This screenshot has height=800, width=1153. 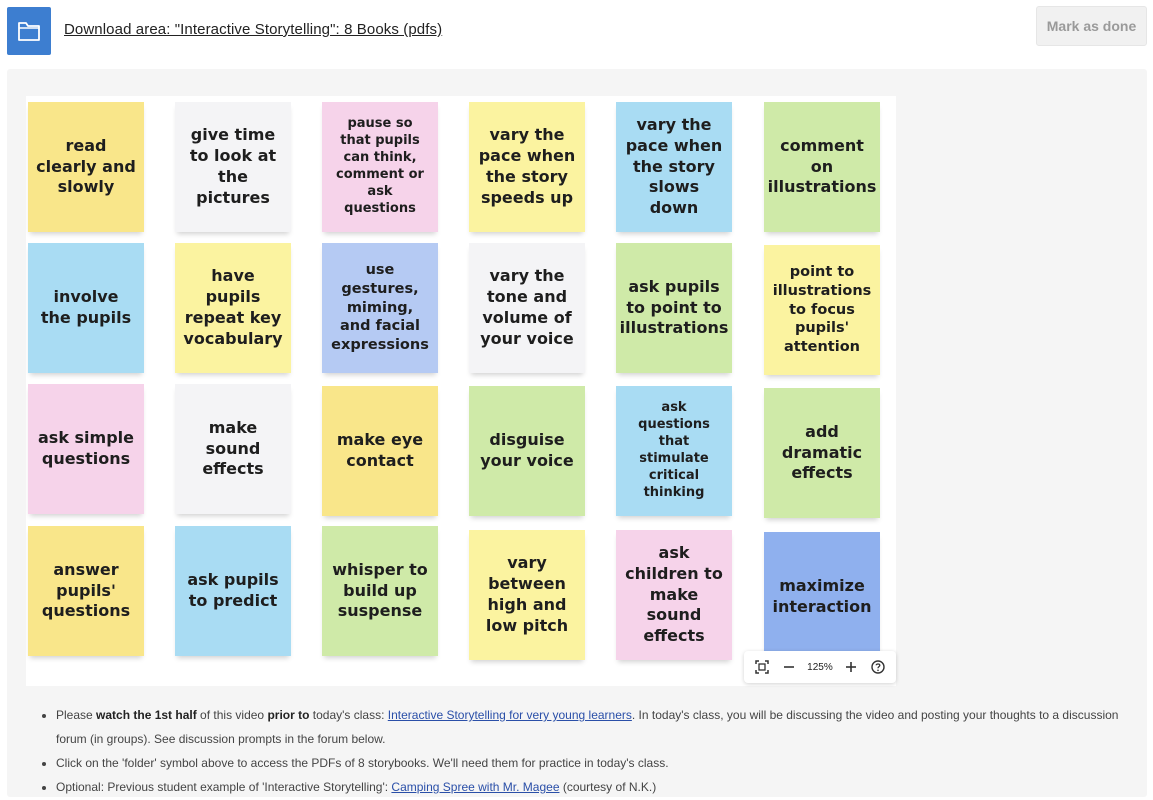 What do you see at coordinates (233, 449) in the screenshot?
I see `sticky-note: make sound effects` at bounding box center [233, 449].